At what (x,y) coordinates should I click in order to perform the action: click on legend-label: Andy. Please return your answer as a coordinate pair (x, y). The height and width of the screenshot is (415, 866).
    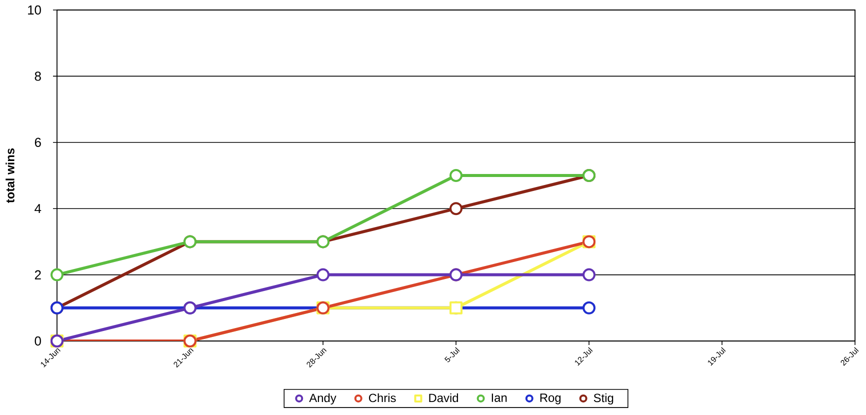
    Looking at the image, I should click on (322, 399).